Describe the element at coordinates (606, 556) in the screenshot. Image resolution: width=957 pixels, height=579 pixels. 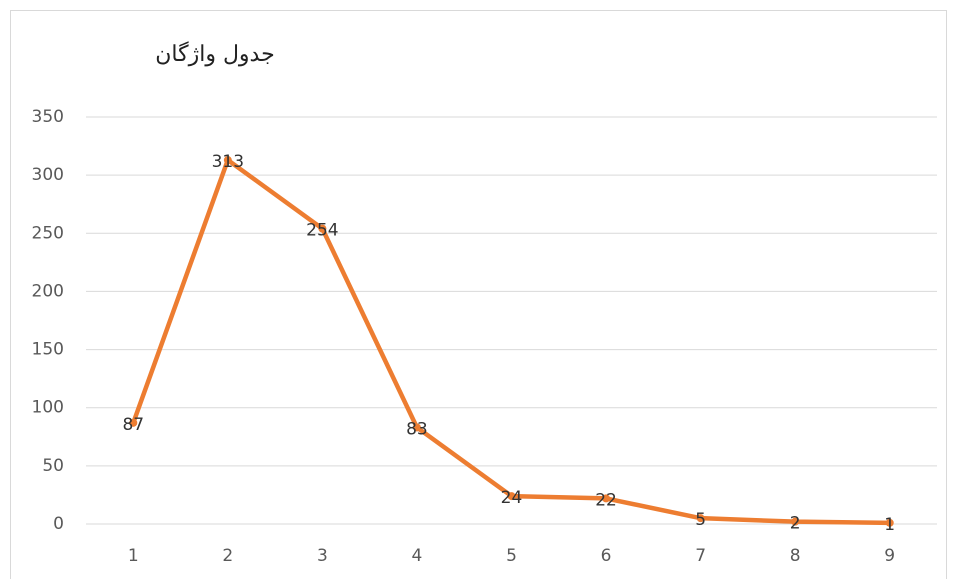
I see `x-tick-label: 6` at that location.